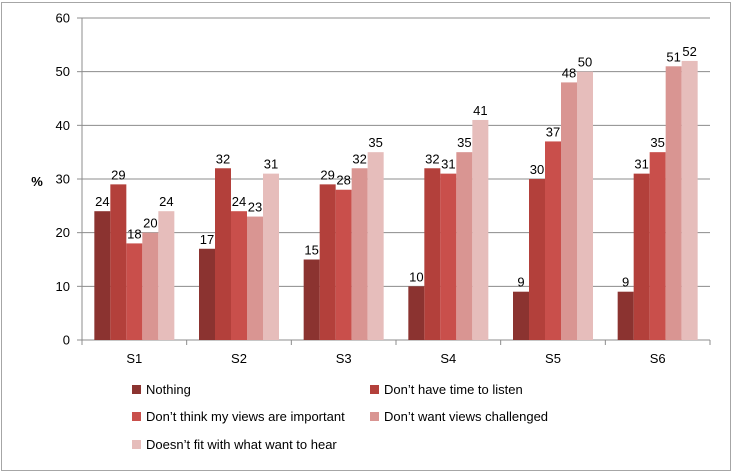 Image resolution: width=734 pixels, height=475 pixels. I want to click on legend-label: Don’t think my views are important, so click(245, 416).